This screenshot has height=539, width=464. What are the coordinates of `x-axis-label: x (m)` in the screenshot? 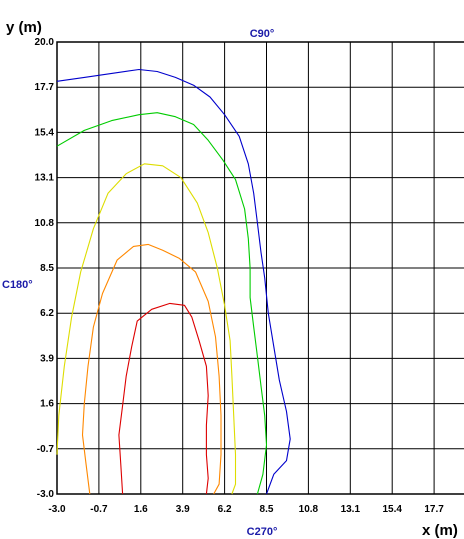 It's located at (440, 530).